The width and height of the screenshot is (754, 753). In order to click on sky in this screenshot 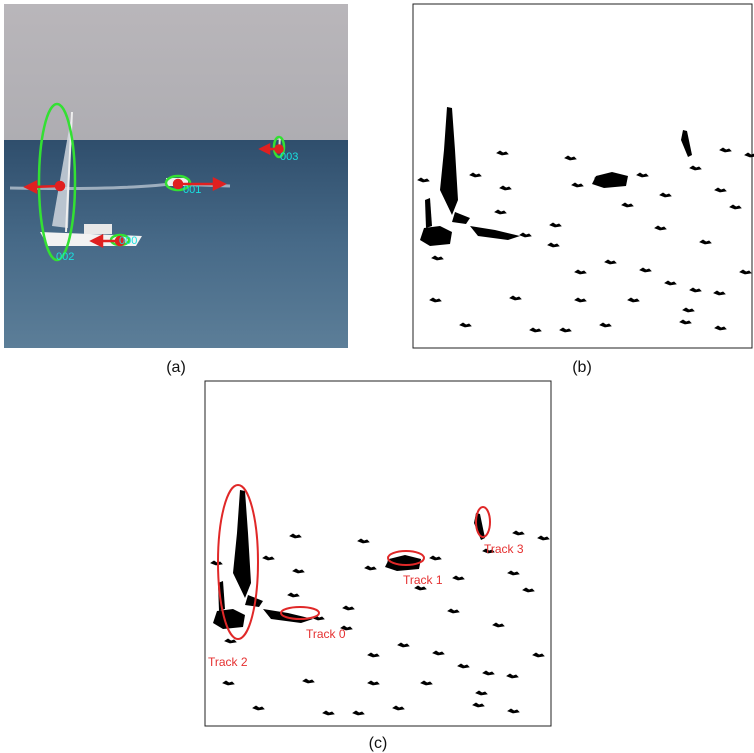, I will do `click(176, 73)`.